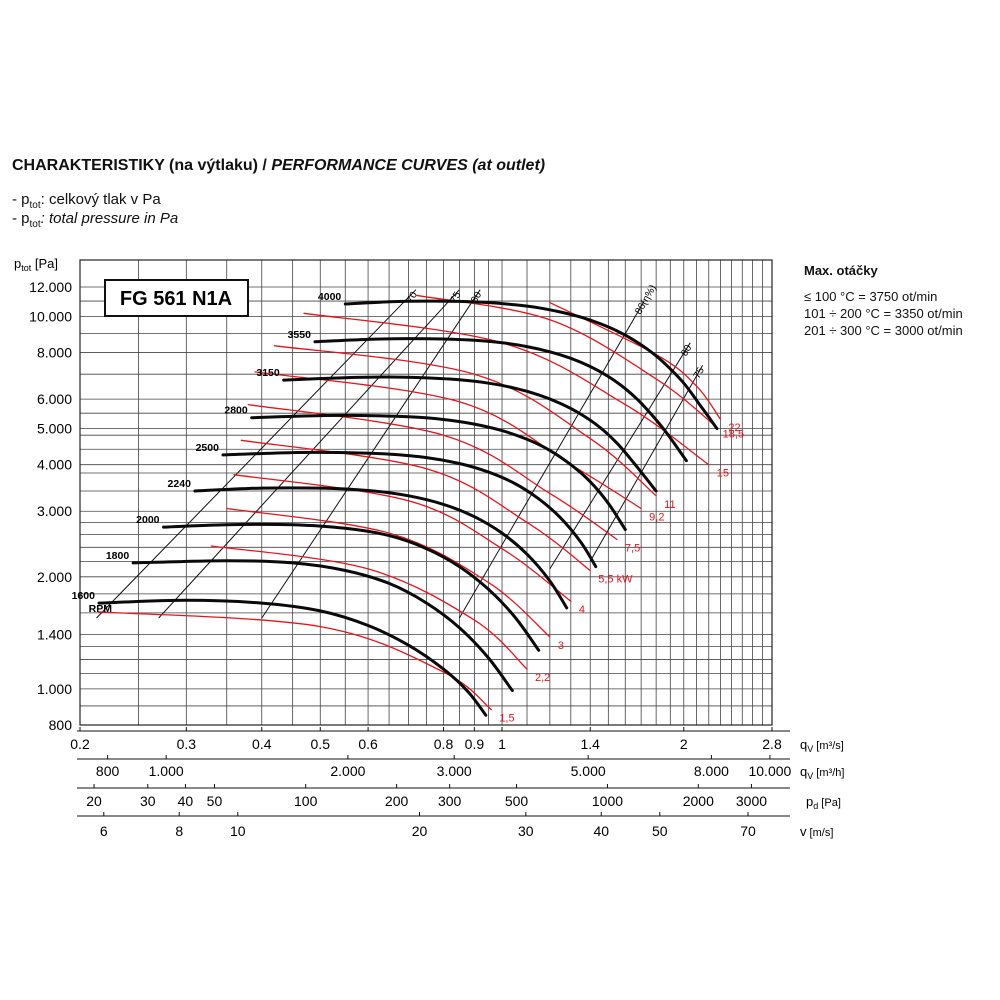 The width and height of the screenshot is (1000, 1000). I want to click on y-tick-label: 3.000, so click(54, 511).